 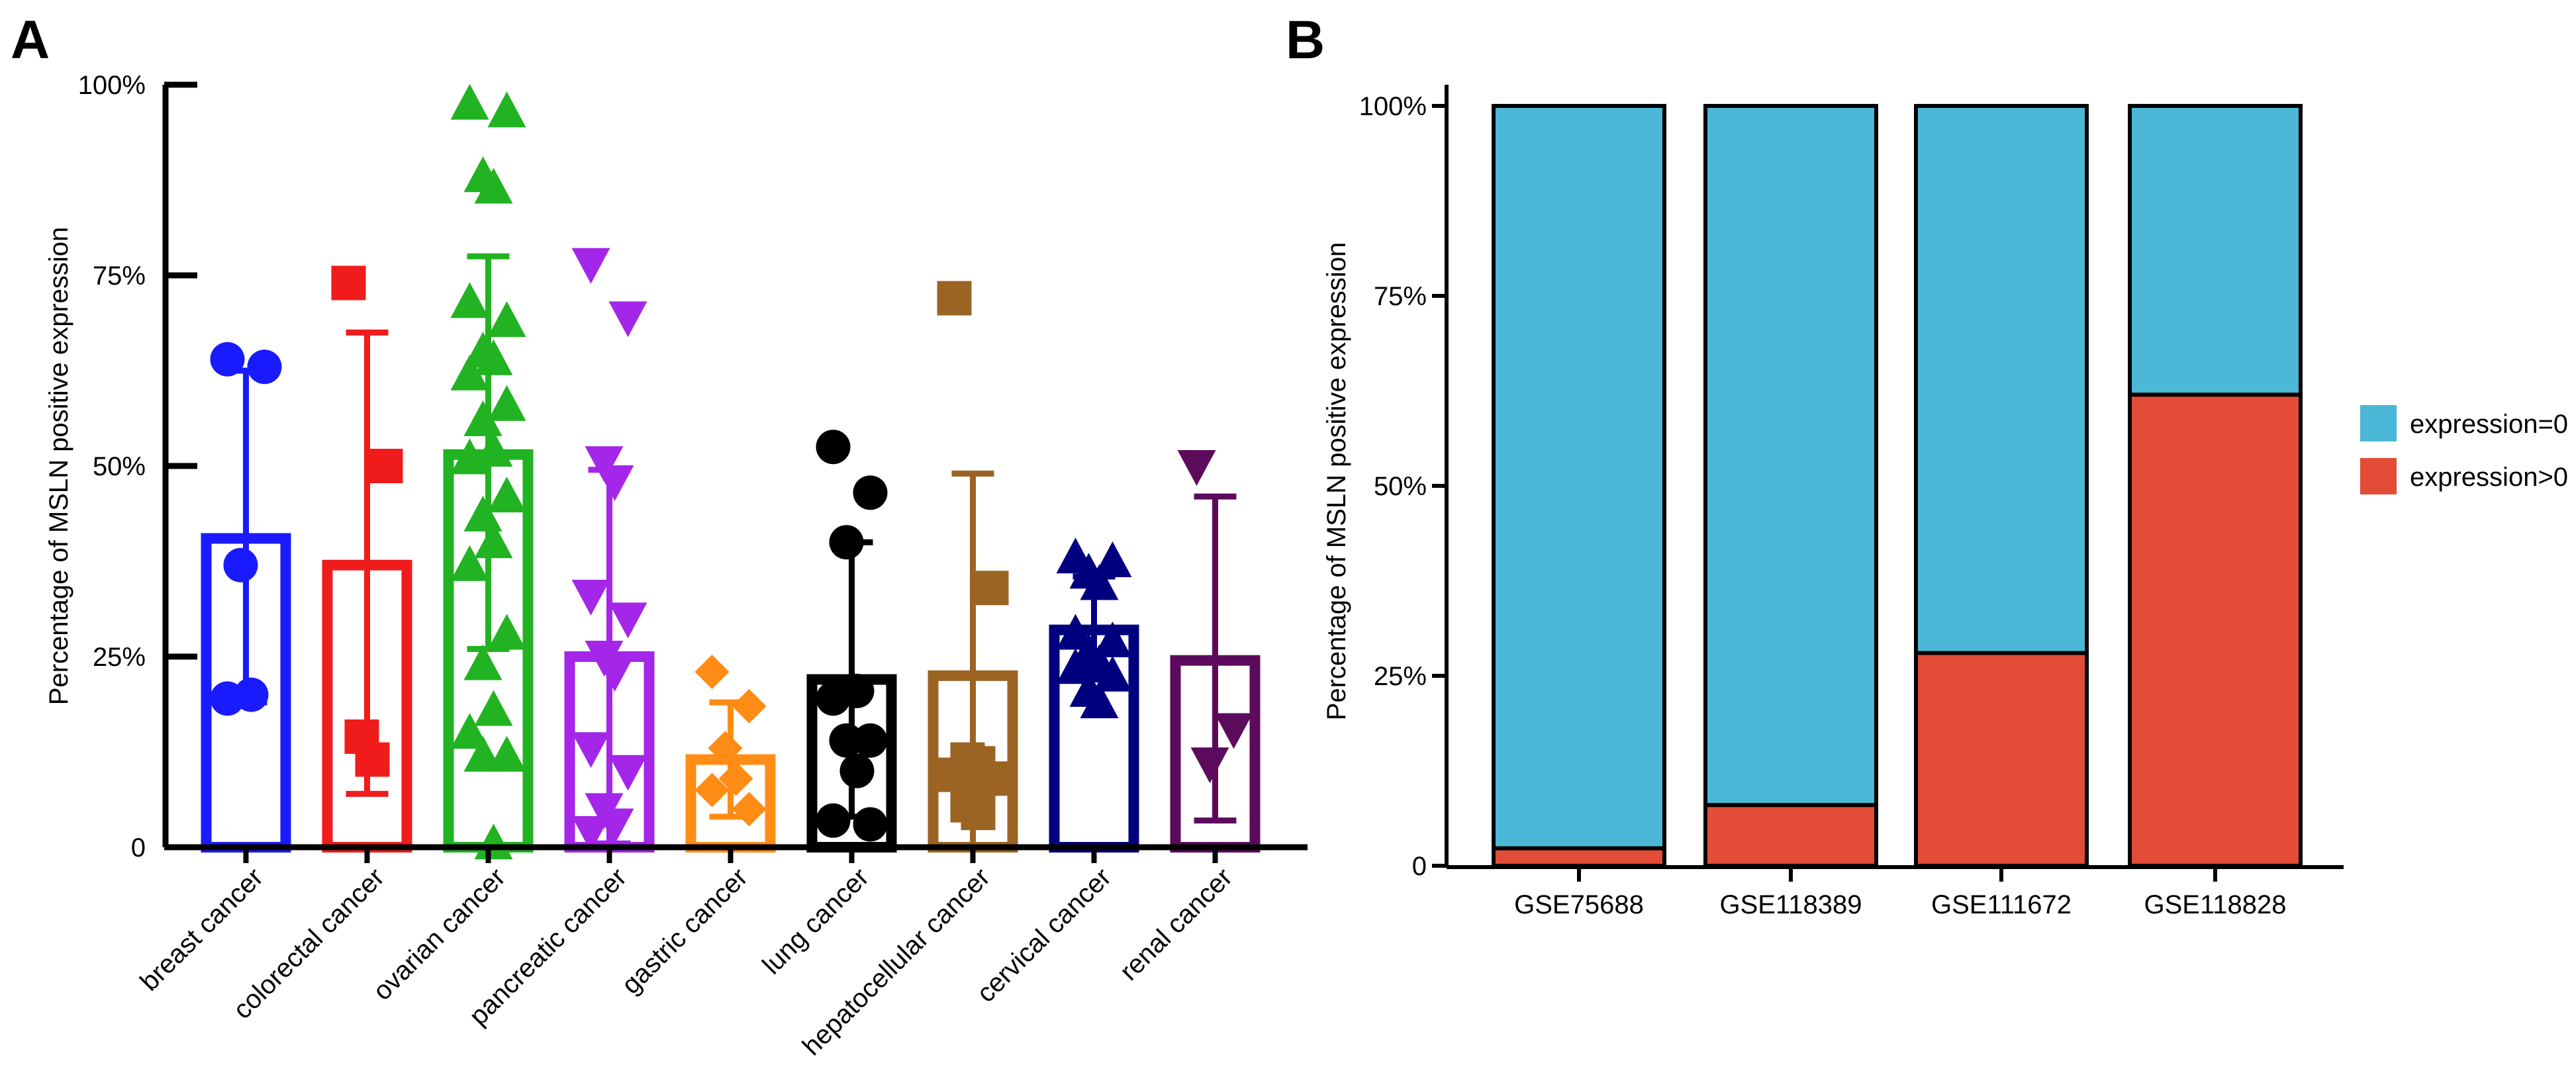 I want to click on x-tick-label: lung cancer, so click(x=816, y=921).